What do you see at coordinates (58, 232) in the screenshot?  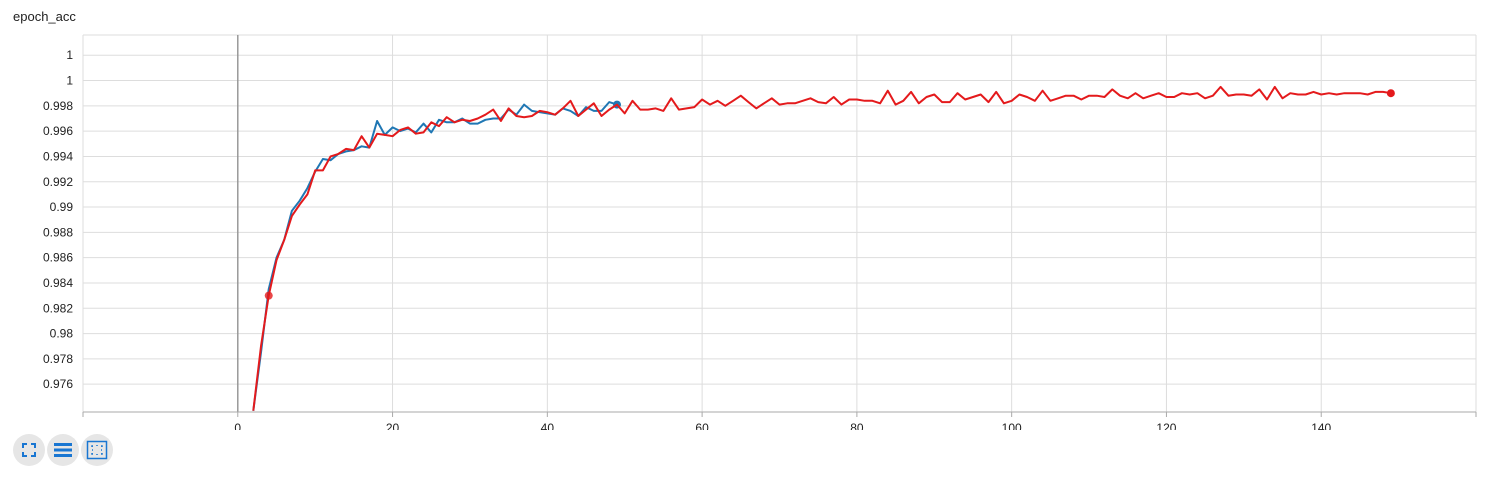 I see `y-tick-label: 0.988` at bounding box center [58, 232].